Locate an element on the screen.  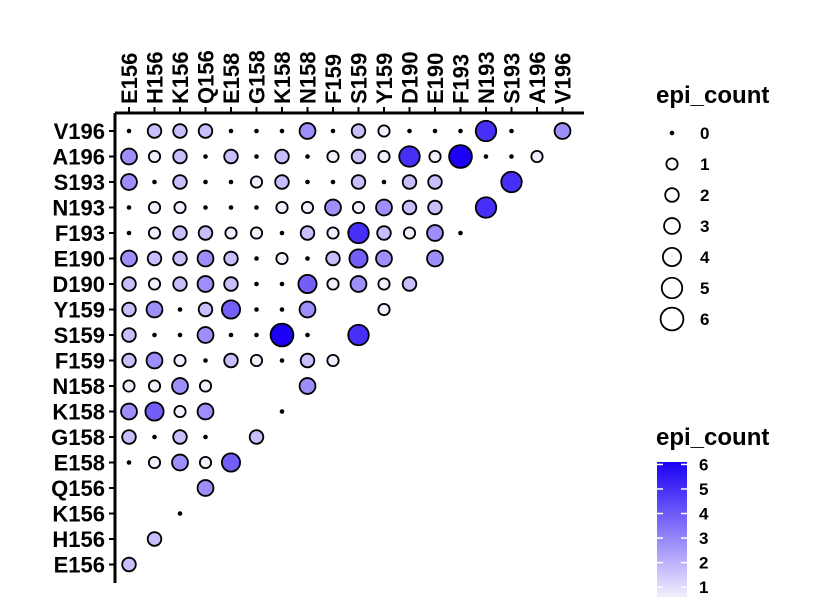
point-n158-s159 is located at coordinates (307, 335).